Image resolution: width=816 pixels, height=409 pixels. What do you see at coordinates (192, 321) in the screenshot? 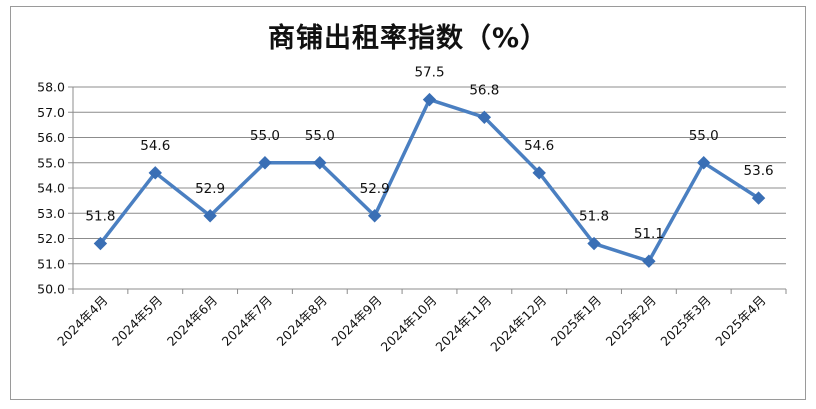
I see `x-tick-label: 2024年6月` at bounding box center [192, 321].